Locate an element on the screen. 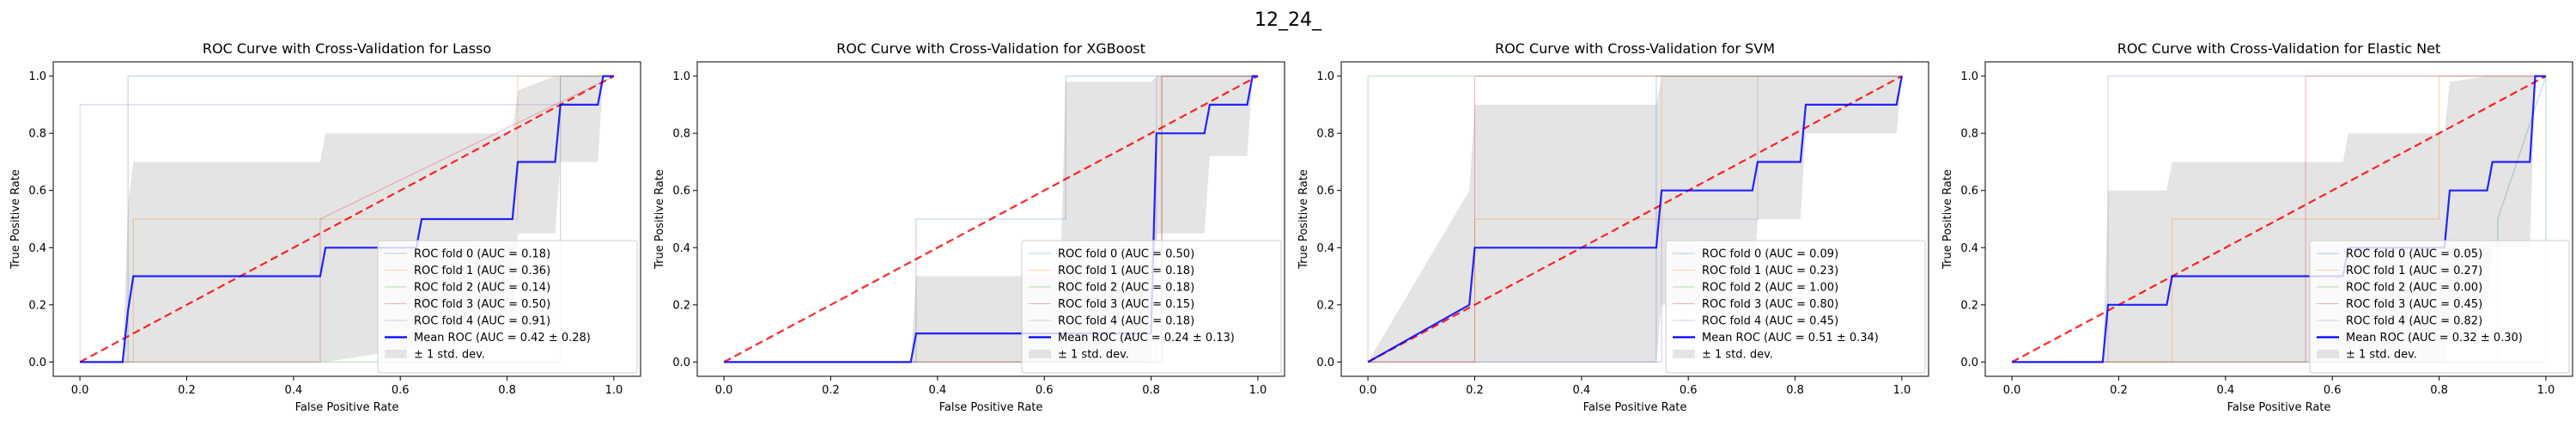  legend-label: ROC fold 4 (AUC = 0.45) is located at coordinates (1770, 321).